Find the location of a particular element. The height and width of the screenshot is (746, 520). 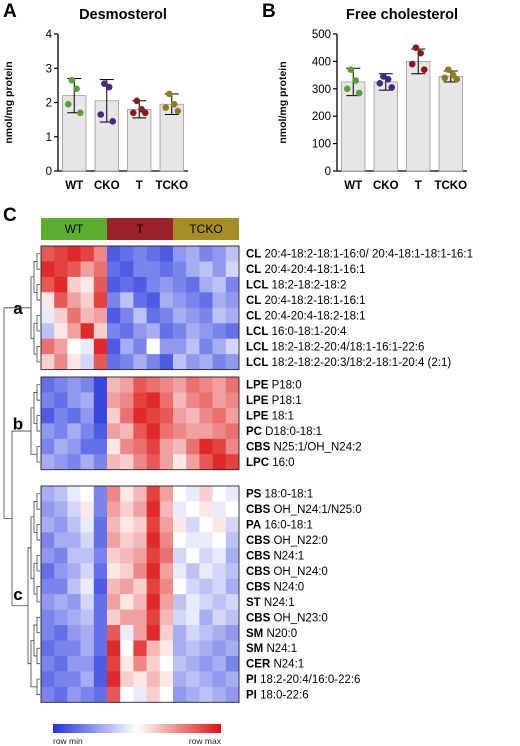

row-label: PS 18:0-18:1 is located at coordinates (279, 495).